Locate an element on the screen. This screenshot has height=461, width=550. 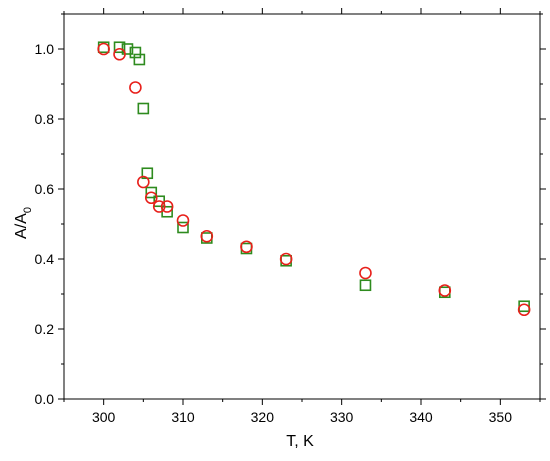
y-tick-label: 0.8 is located at coordinates (45, 119).